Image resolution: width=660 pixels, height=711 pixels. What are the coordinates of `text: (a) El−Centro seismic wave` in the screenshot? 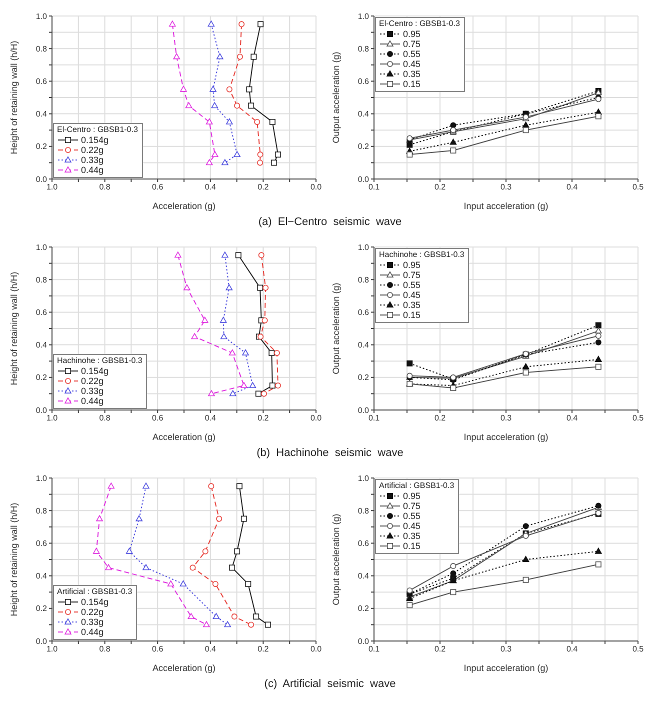 It's located at (330, 222).